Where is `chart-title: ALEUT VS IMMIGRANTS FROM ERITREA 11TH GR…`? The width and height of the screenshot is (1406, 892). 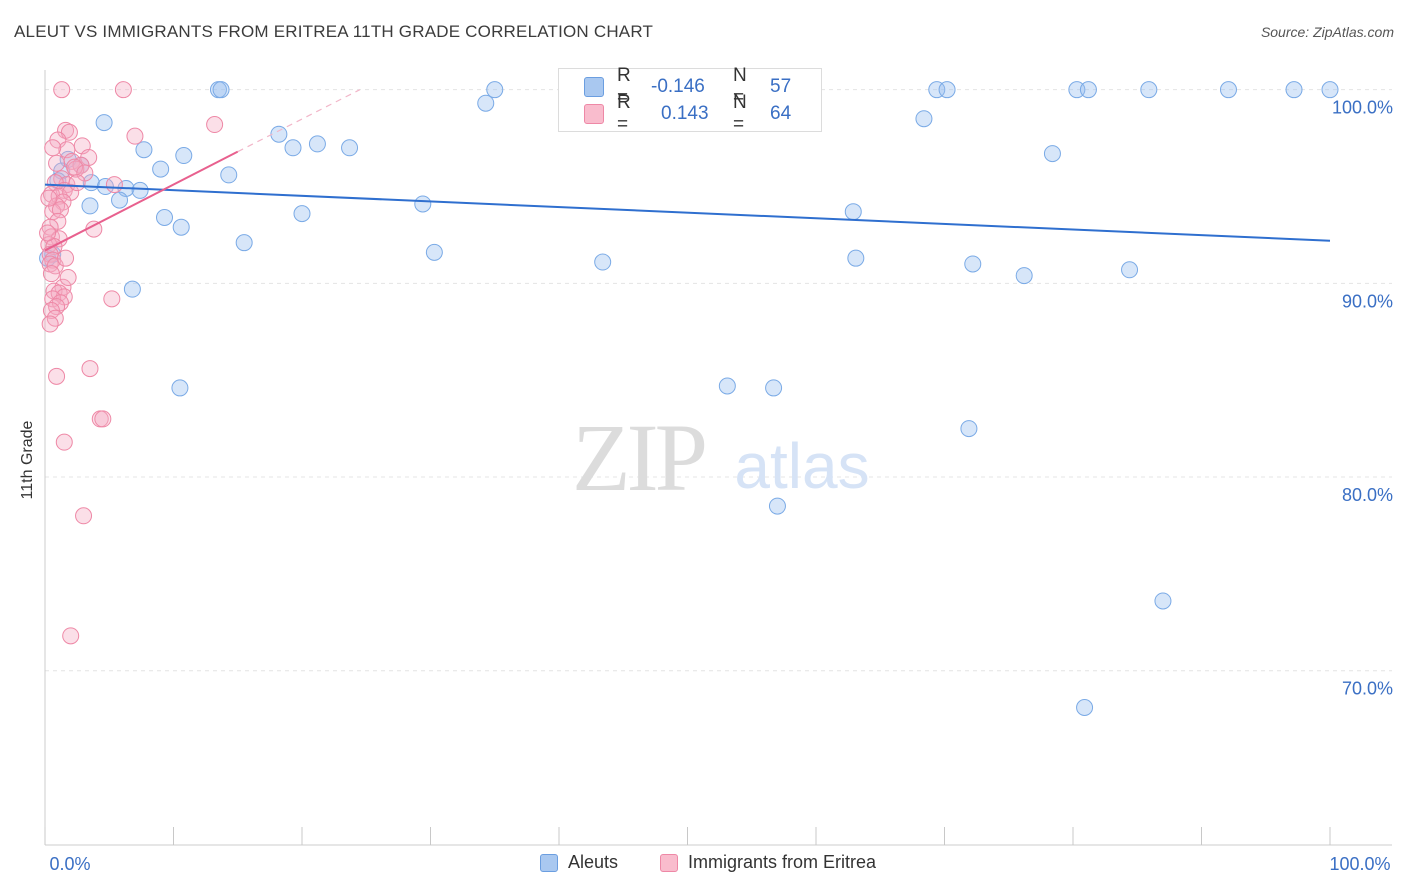 chart-title: ALEUT VS IMMIGRANTS FROM ERITREA 11TH GR… is located at coordinates (334, 31).